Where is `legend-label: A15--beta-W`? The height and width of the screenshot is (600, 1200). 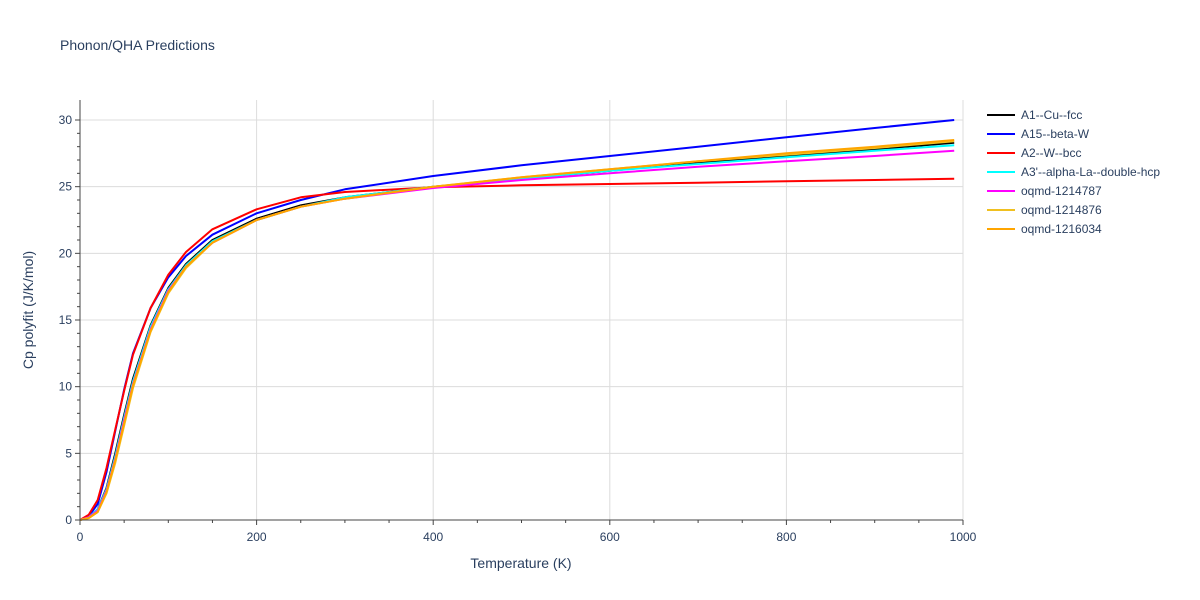
legend-label: A15--beta-W is located at coordinates (1055, 134).